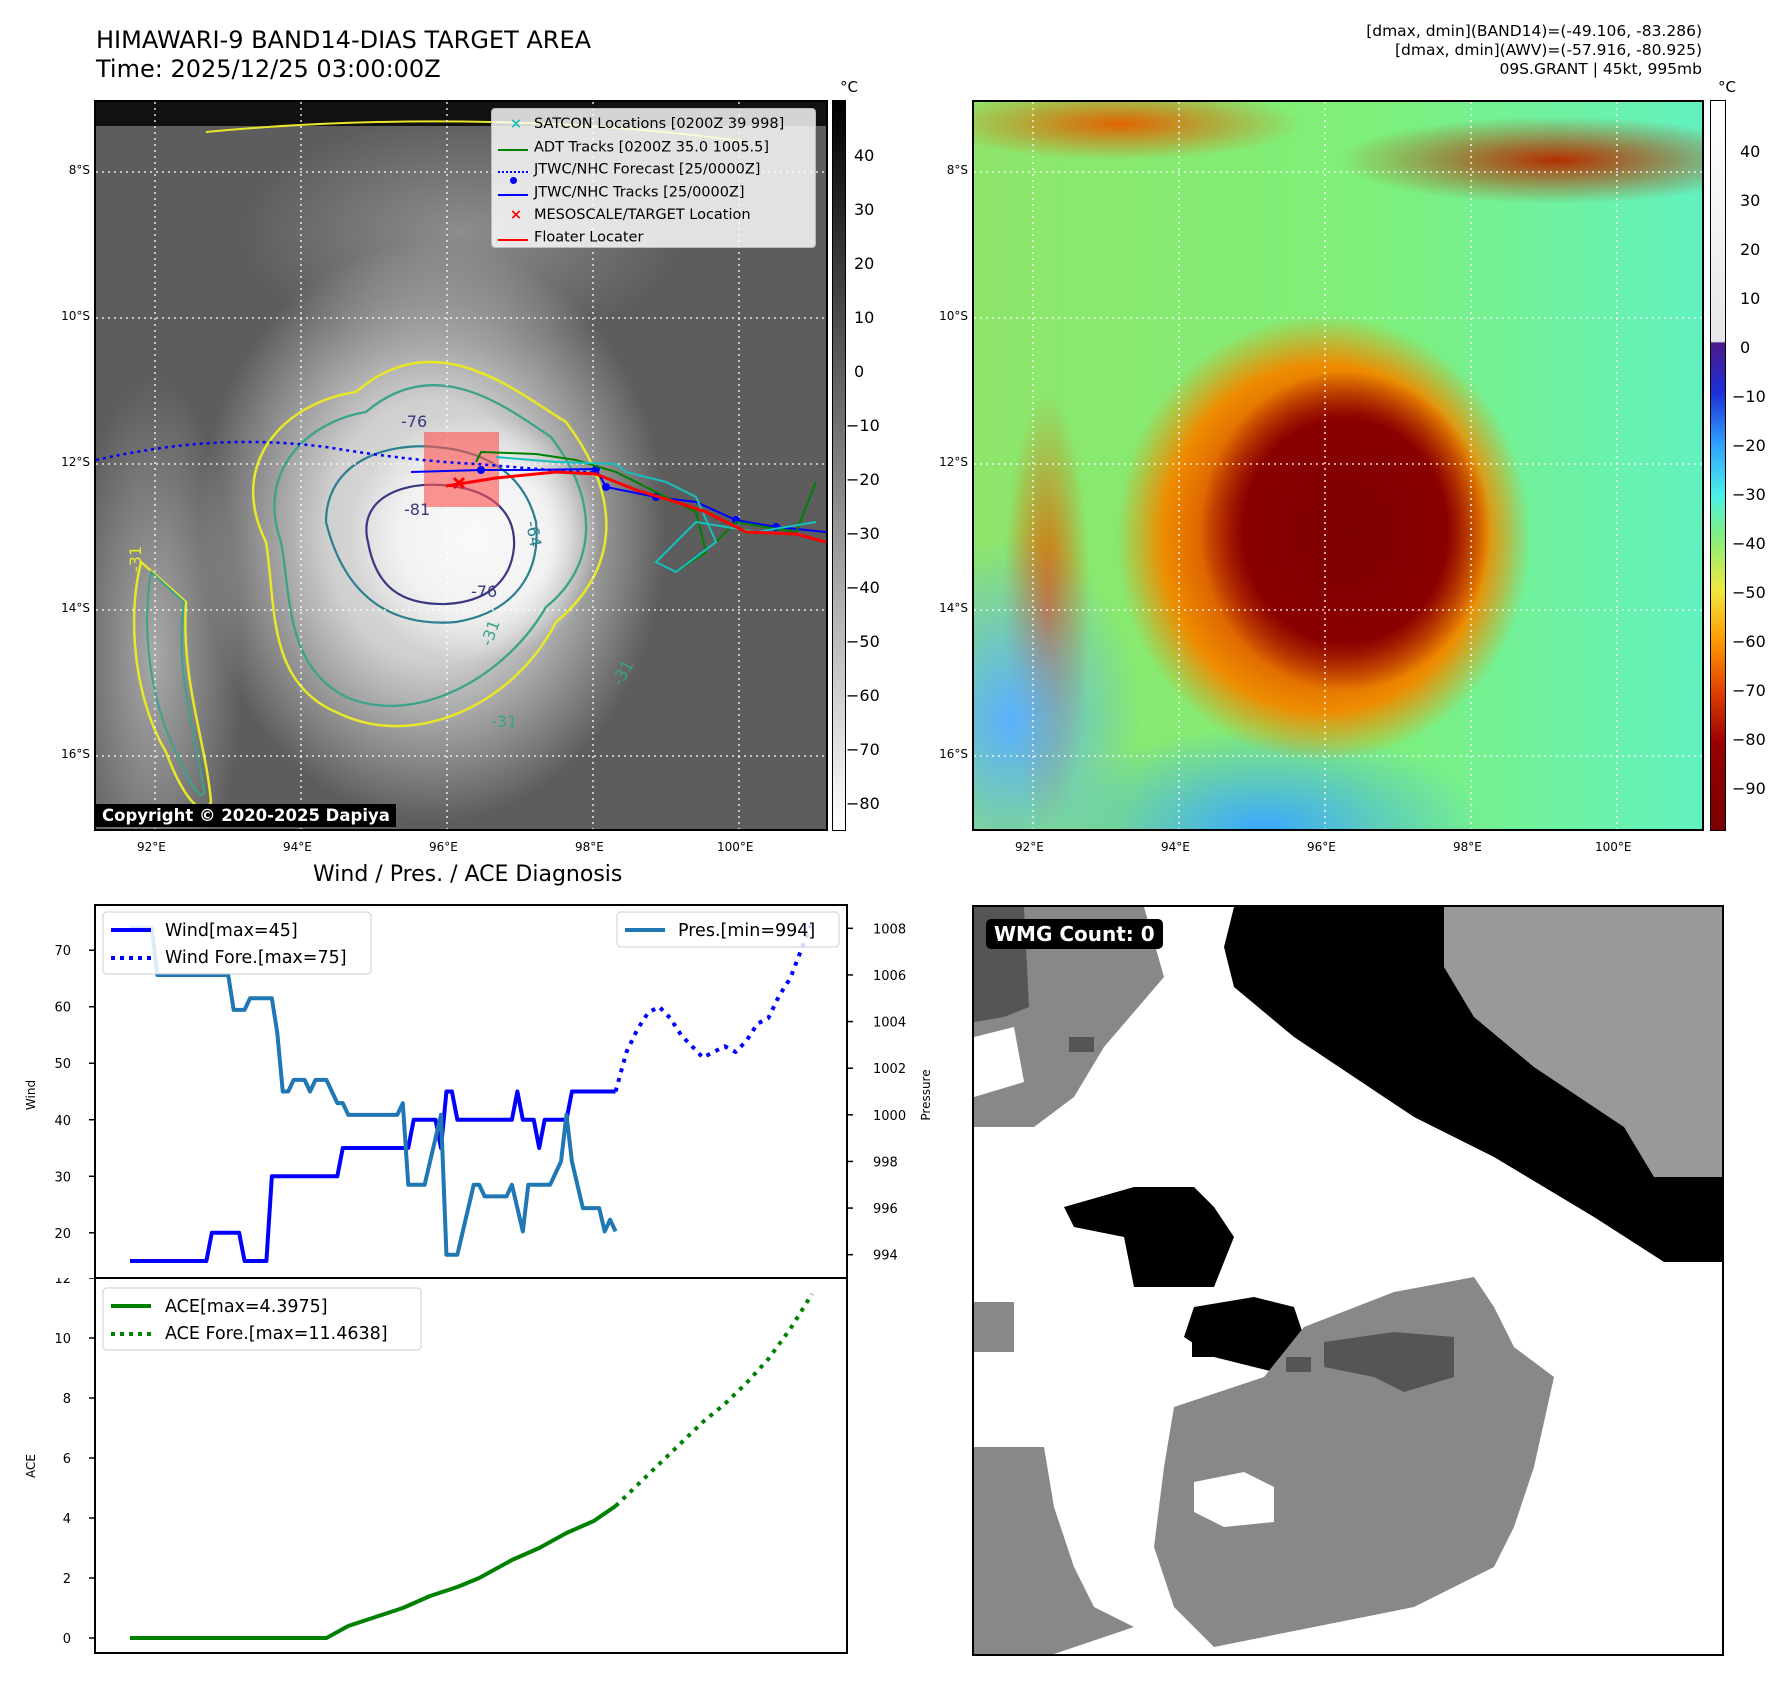  Describe the element at coordinates (864, 209) in the screenshot. I see `cbar-tick: 30` at that location.